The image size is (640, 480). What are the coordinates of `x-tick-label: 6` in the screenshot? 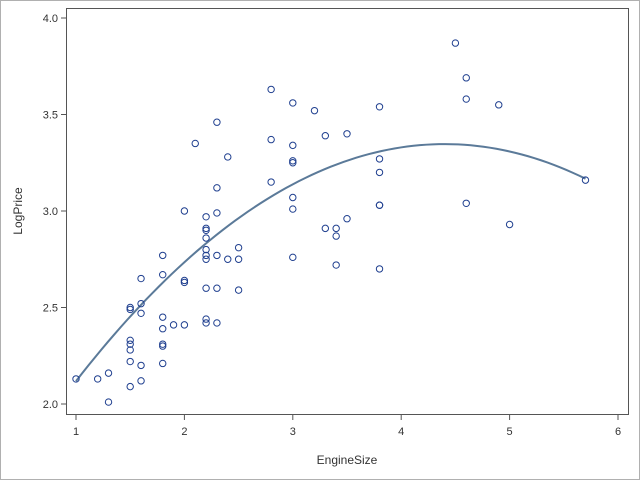 It's located at (618, 432).